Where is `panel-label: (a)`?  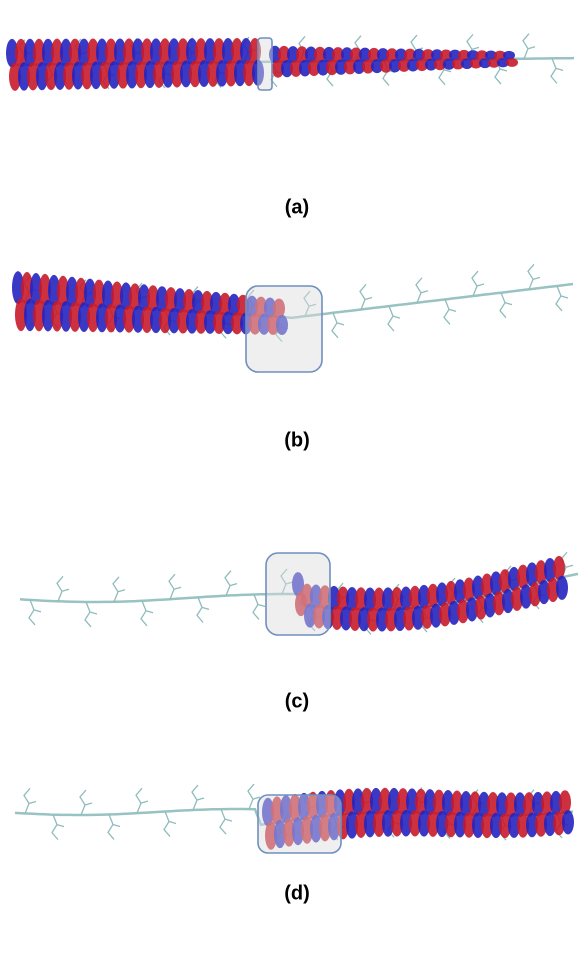 panel-label: (a) is located at coordinates (297, 207).